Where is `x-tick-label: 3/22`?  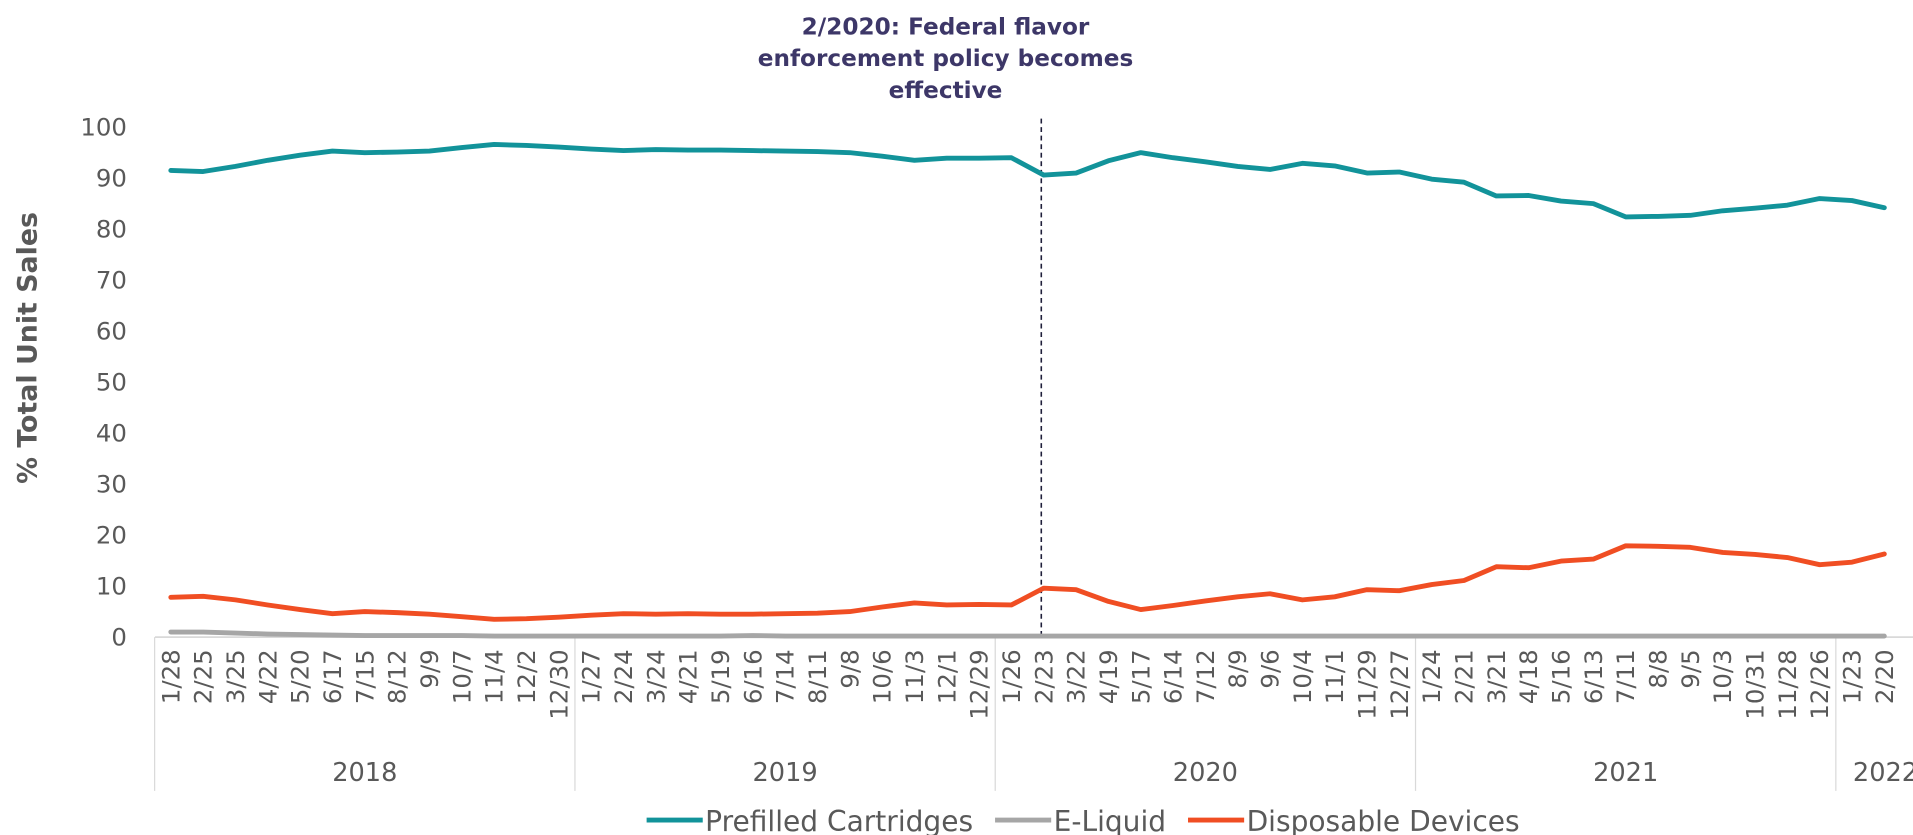
x-tick-label: 3/22 is located at coordinates (1076, 676).